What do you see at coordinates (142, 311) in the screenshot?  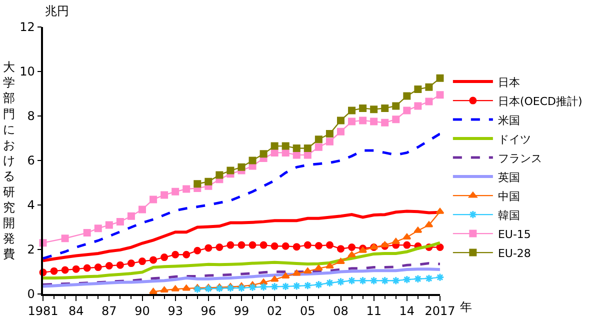 I see `x-tick-label: 90` at bounding box center [142, 311].